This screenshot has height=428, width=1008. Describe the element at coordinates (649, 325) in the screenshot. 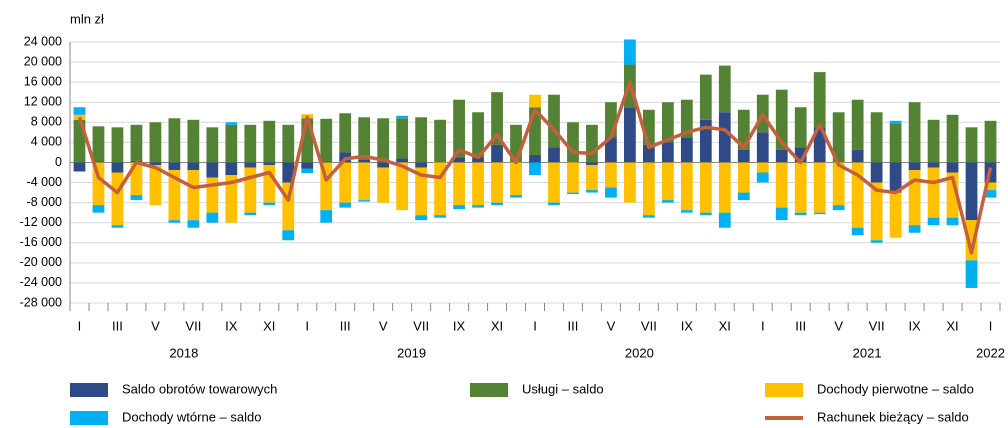

I see `x-tick-label: VII` at that location.